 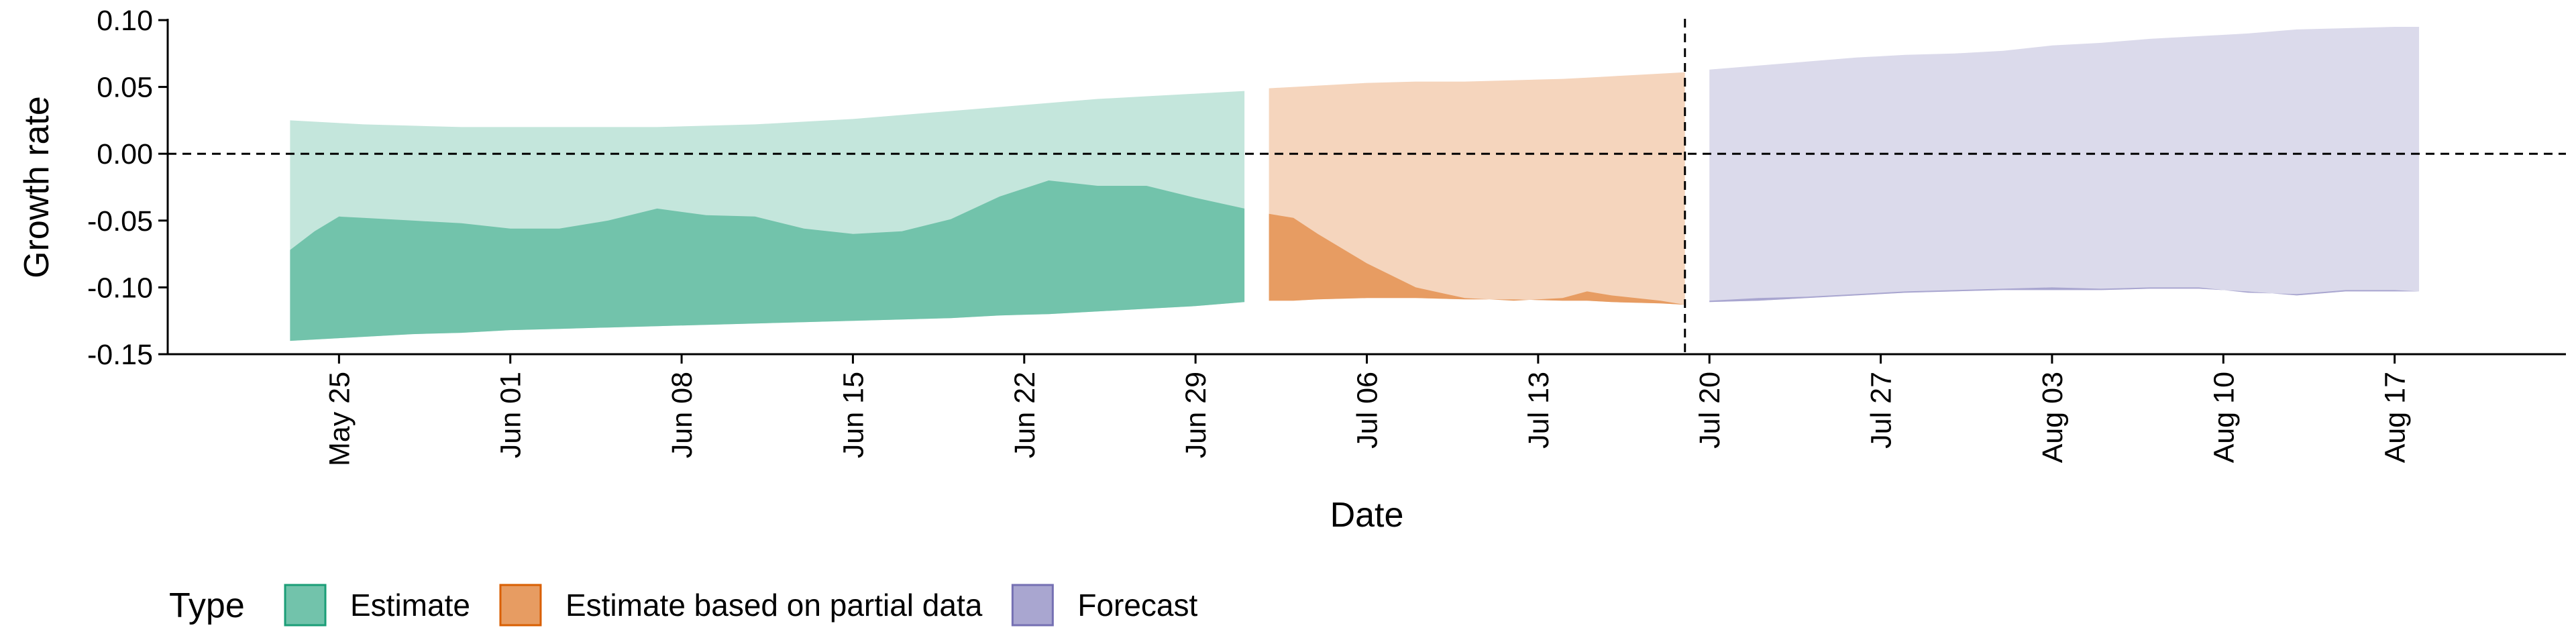 I want to click on y-tick-label: 0.00, so click(x=125, y=154).